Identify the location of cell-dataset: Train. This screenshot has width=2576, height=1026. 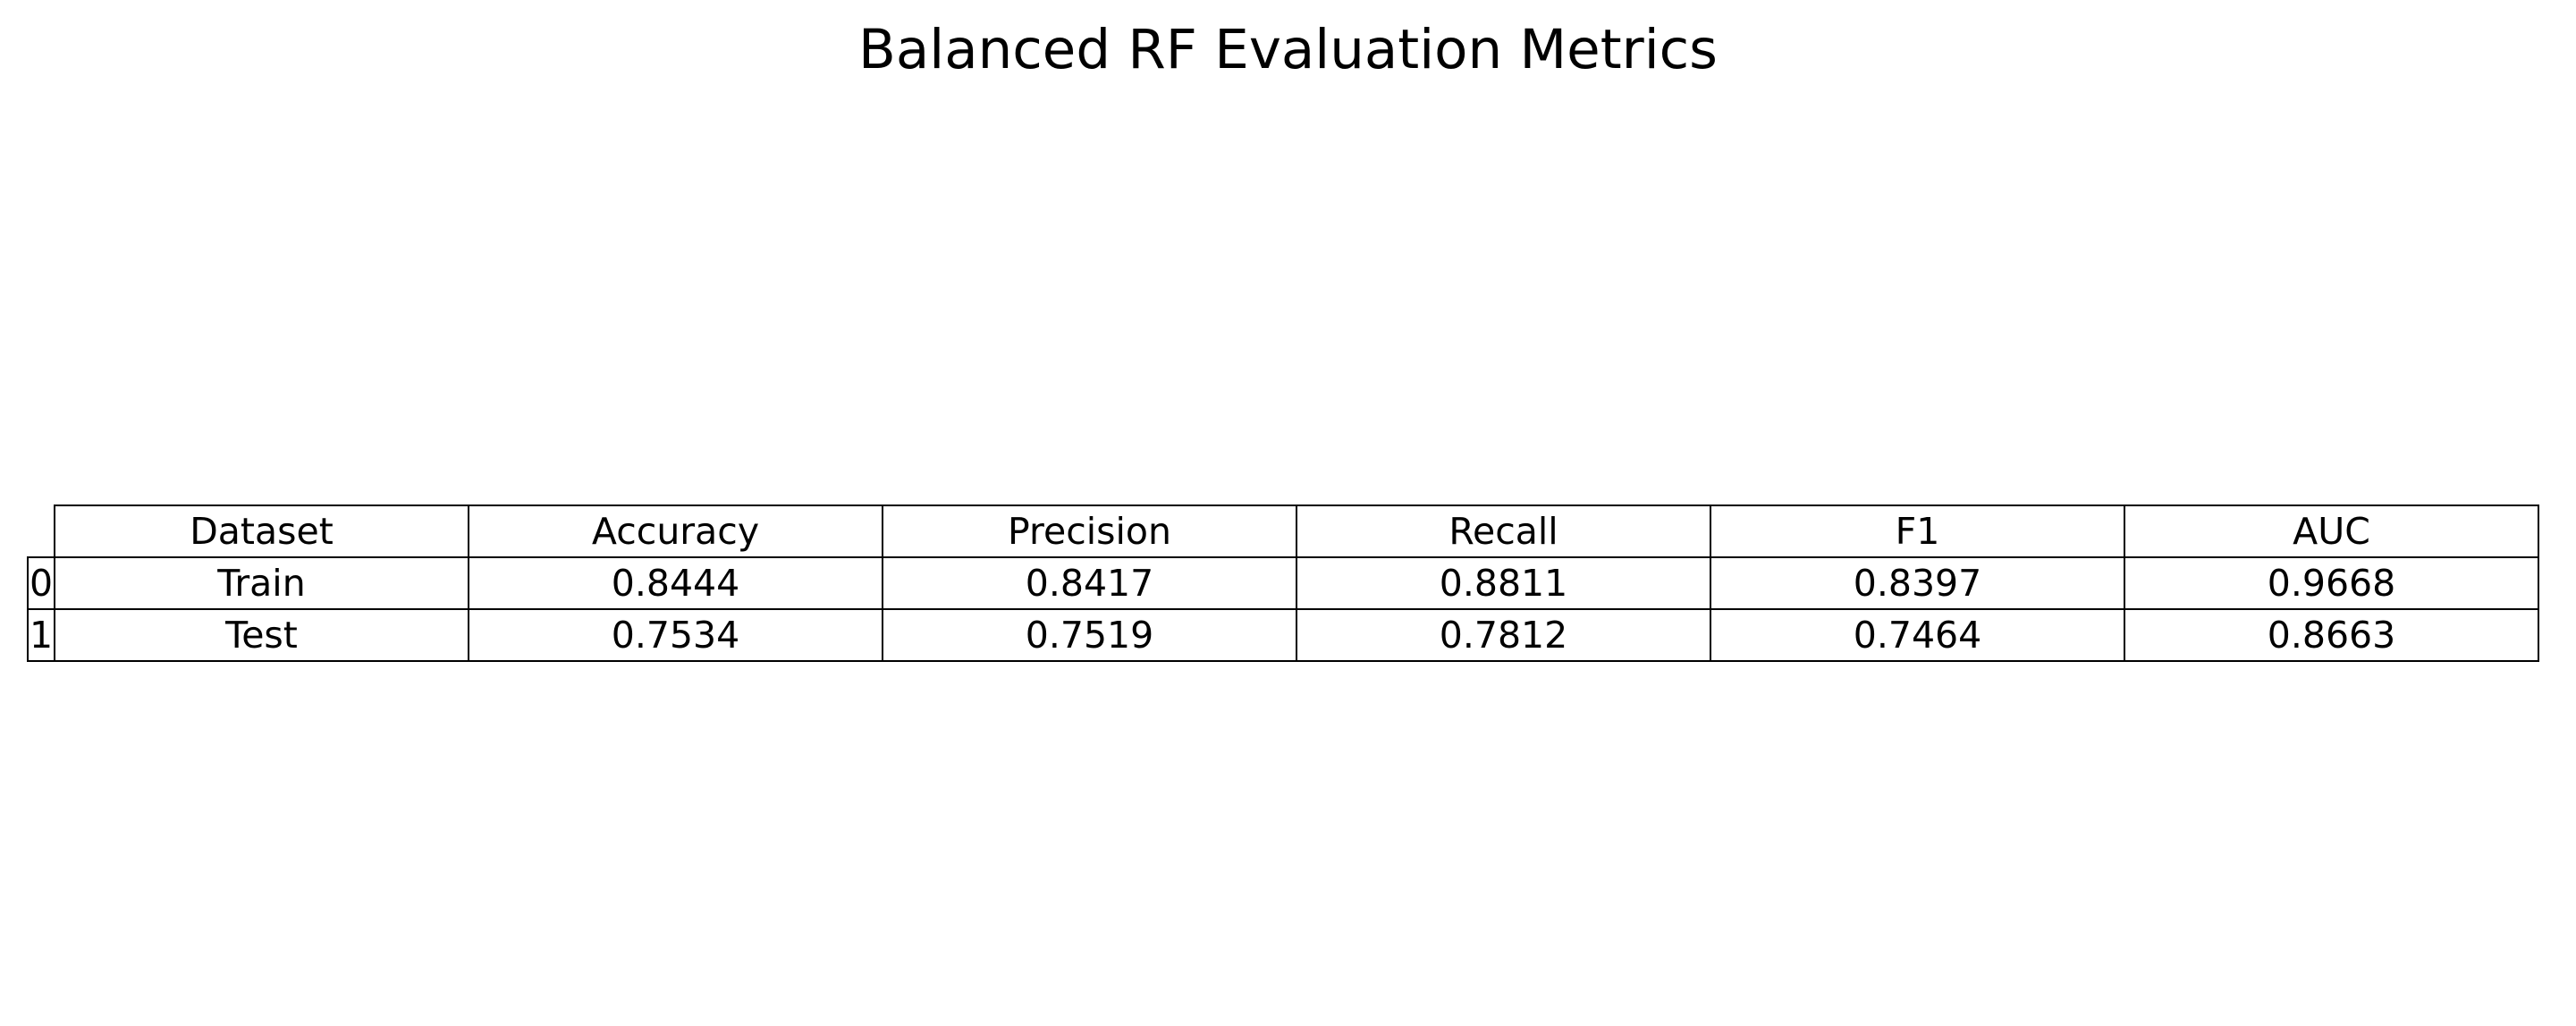
(261, 583).